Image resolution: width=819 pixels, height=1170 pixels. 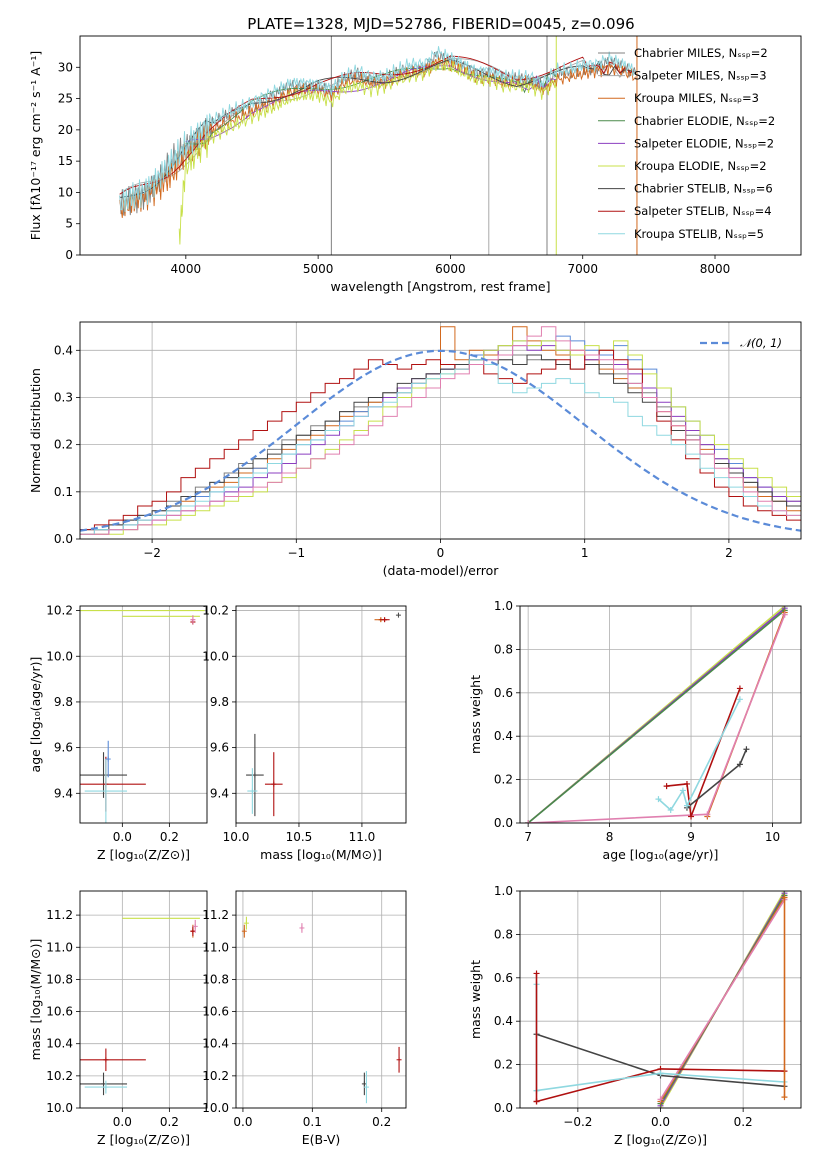 I want to click on x-axis-label: E(B-V), so click(x=321, y=1139).